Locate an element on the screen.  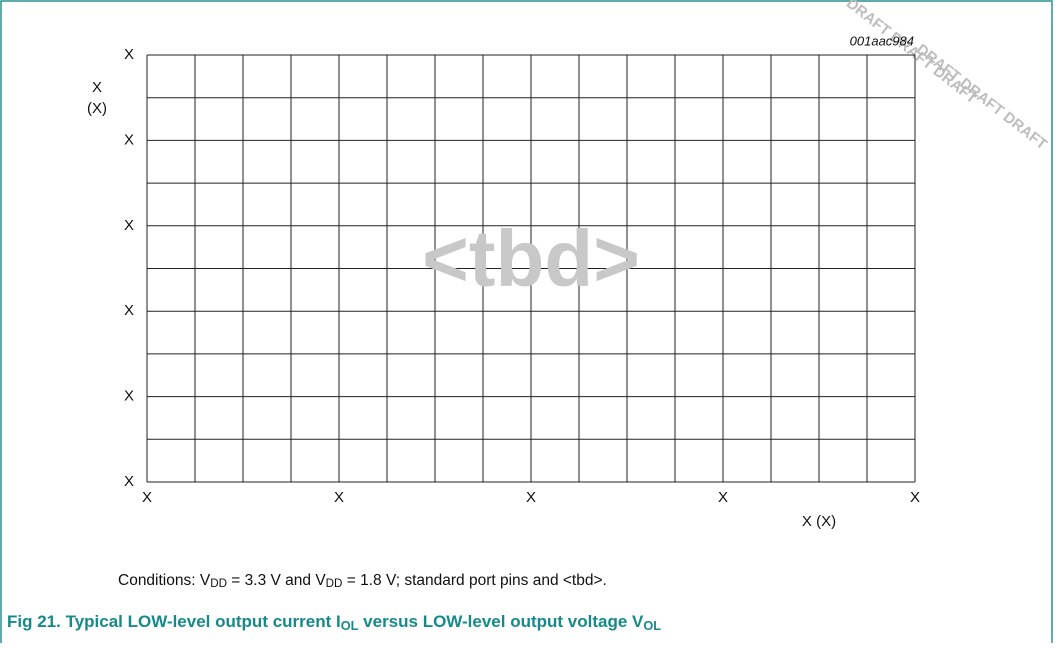
y-axis-unit: (X) is located at coordinates (97, 108).